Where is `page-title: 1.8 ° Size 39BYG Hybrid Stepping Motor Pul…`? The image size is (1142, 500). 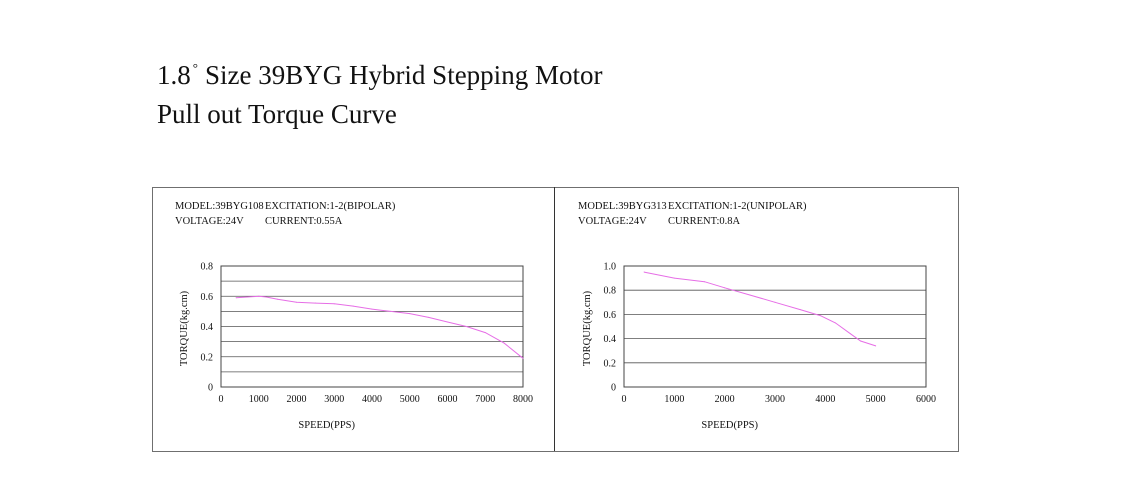
page-title: 1.8 ° Size 39BYG Hybrid Stepping Motor Pul… is located at coordinates (379, 94).